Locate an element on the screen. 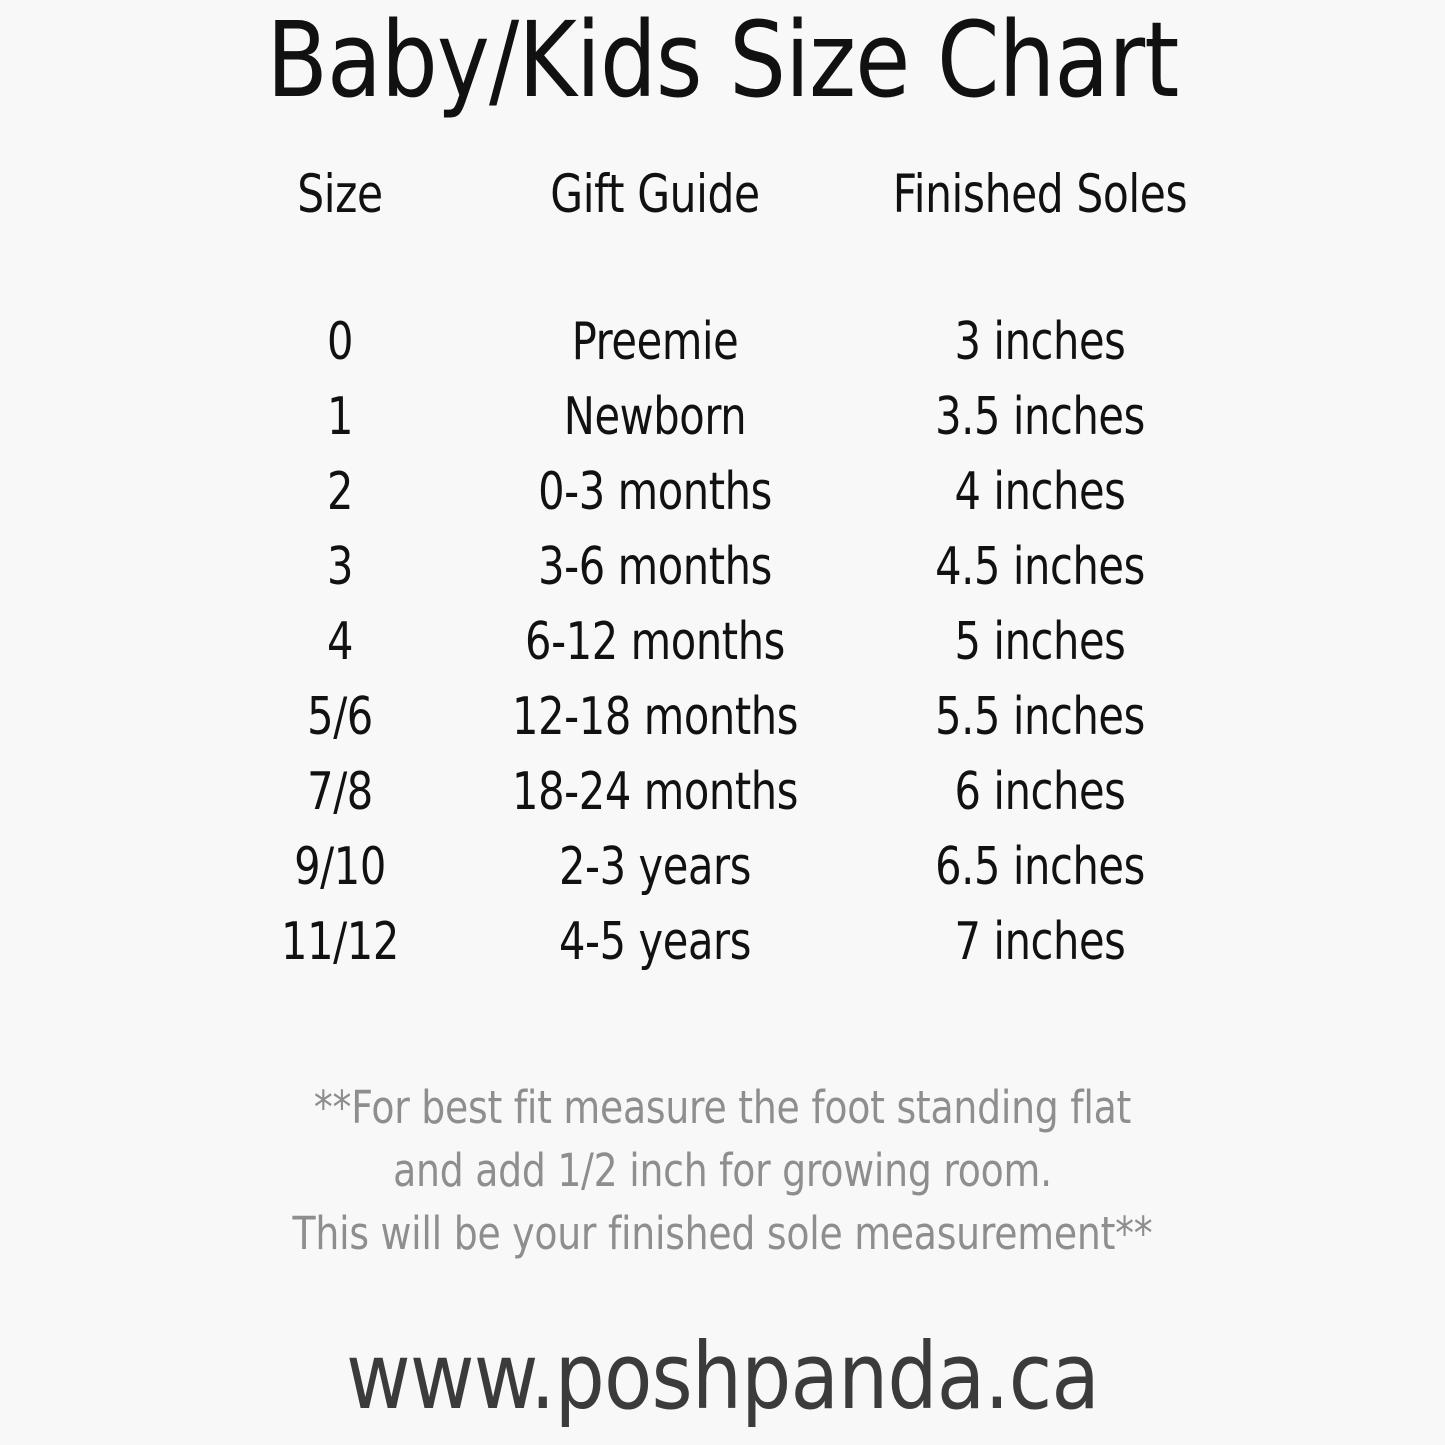  cell-gift-guide: 18-24 months is located at coordinates (655, 792).